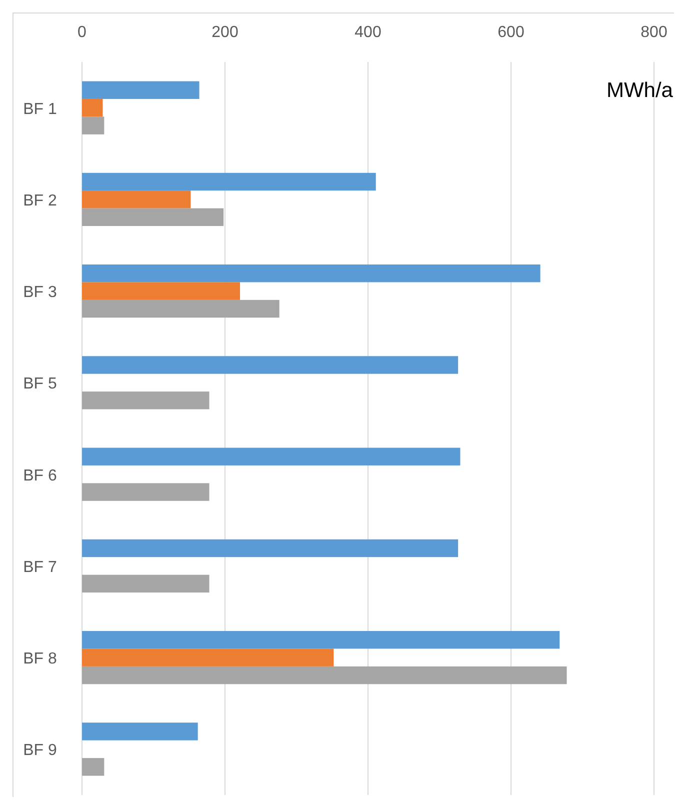 The width and height of the screenshot is (682, 805). I want to click on y-tick-label: BF 8, so click(40, 659).